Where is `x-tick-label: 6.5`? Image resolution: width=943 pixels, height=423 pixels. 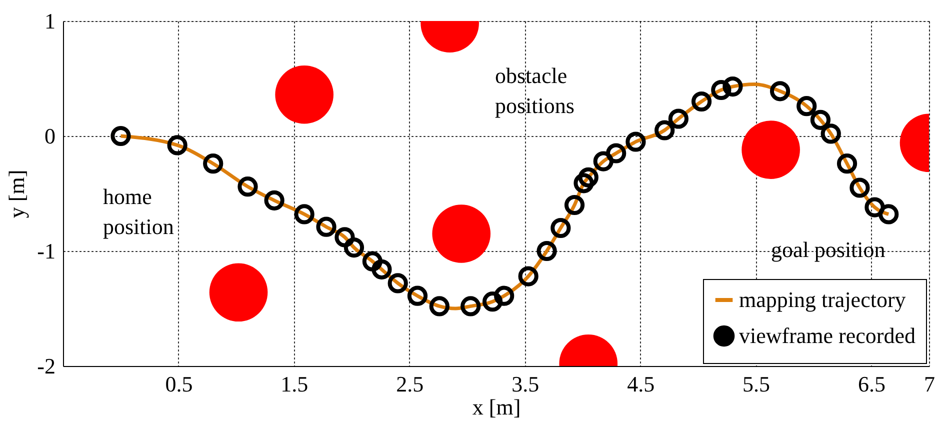 x-tick-label: 6.5 is located at coordinates (872, 384).